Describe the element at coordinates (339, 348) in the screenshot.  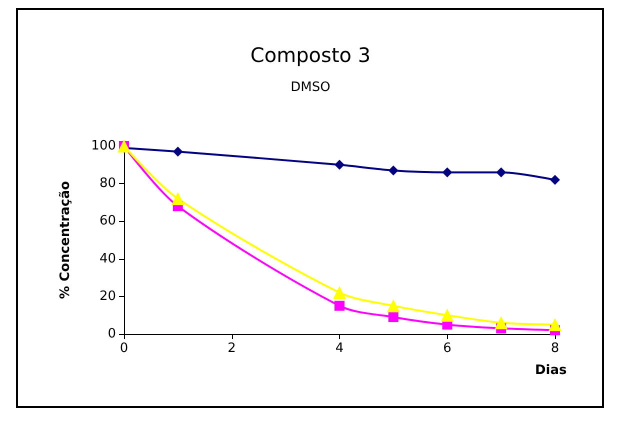
I see `x-tick-label: 4` at that location.